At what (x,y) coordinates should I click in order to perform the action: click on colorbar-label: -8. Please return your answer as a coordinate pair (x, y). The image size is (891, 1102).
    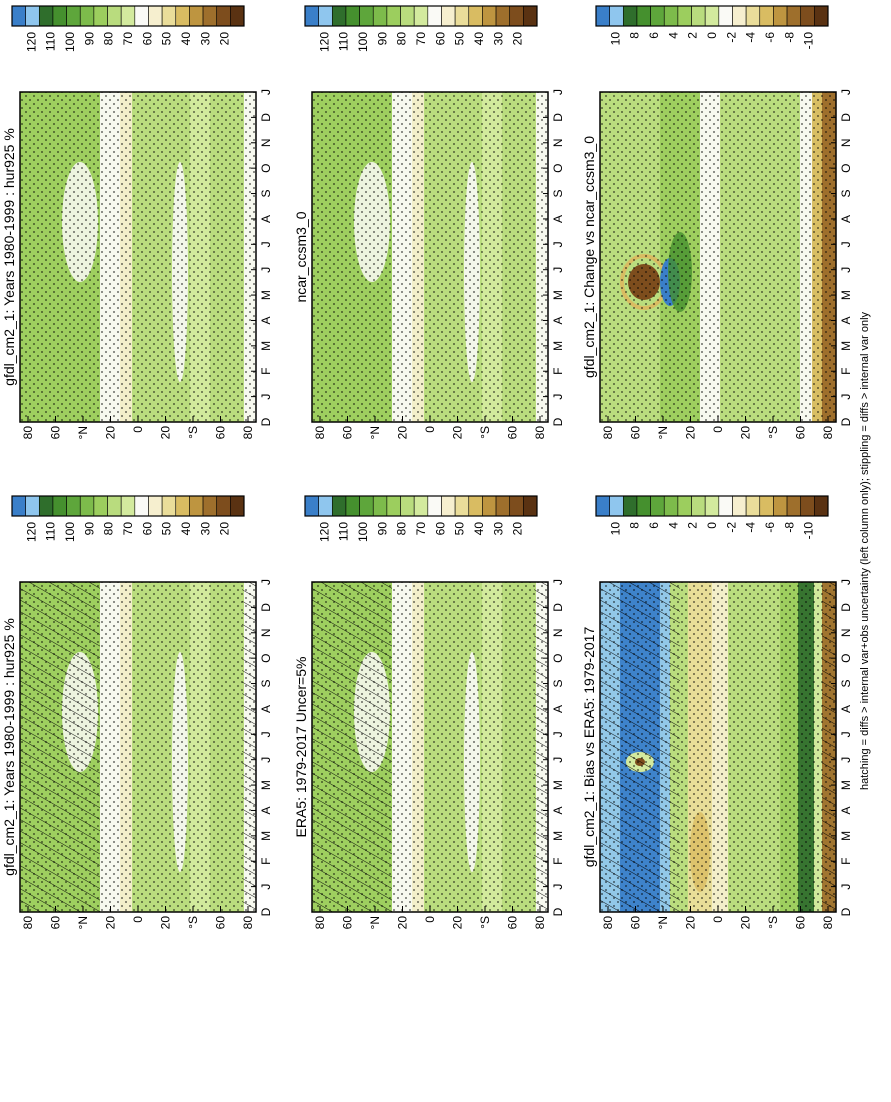
    Looking at the image, I should click on (789, 527).